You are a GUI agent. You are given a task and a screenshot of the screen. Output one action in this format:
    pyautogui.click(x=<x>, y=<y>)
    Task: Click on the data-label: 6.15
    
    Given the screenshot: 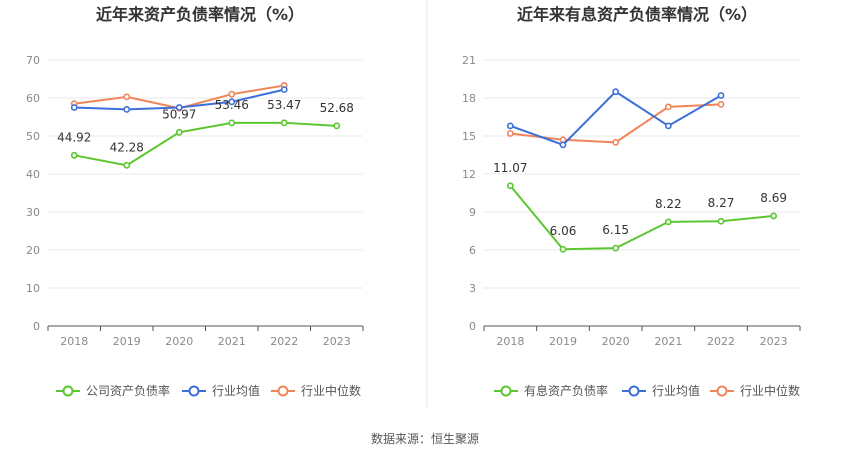 What is the action you would take?
    pyautogui.click(x=615, y=230)
    